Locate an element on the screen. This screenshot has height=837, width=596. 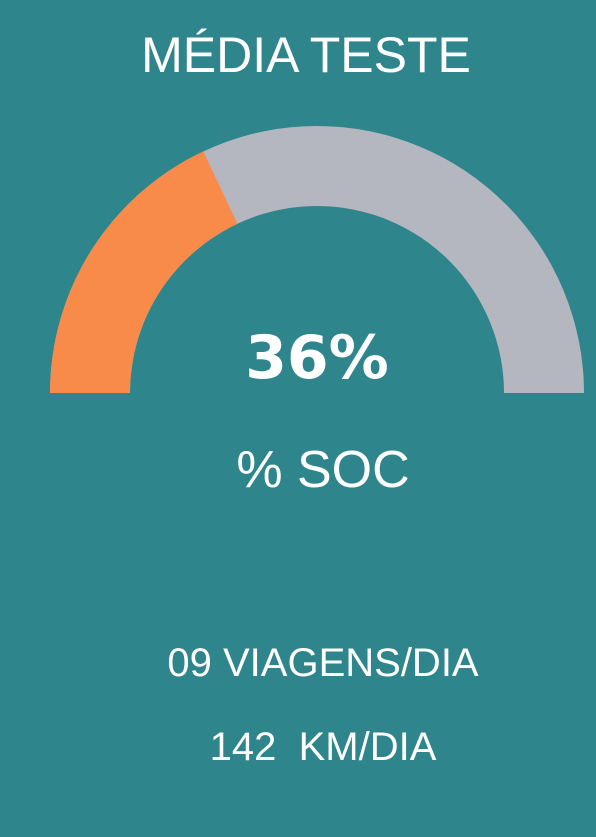
gauge-value is located at coordinates (144, 272).